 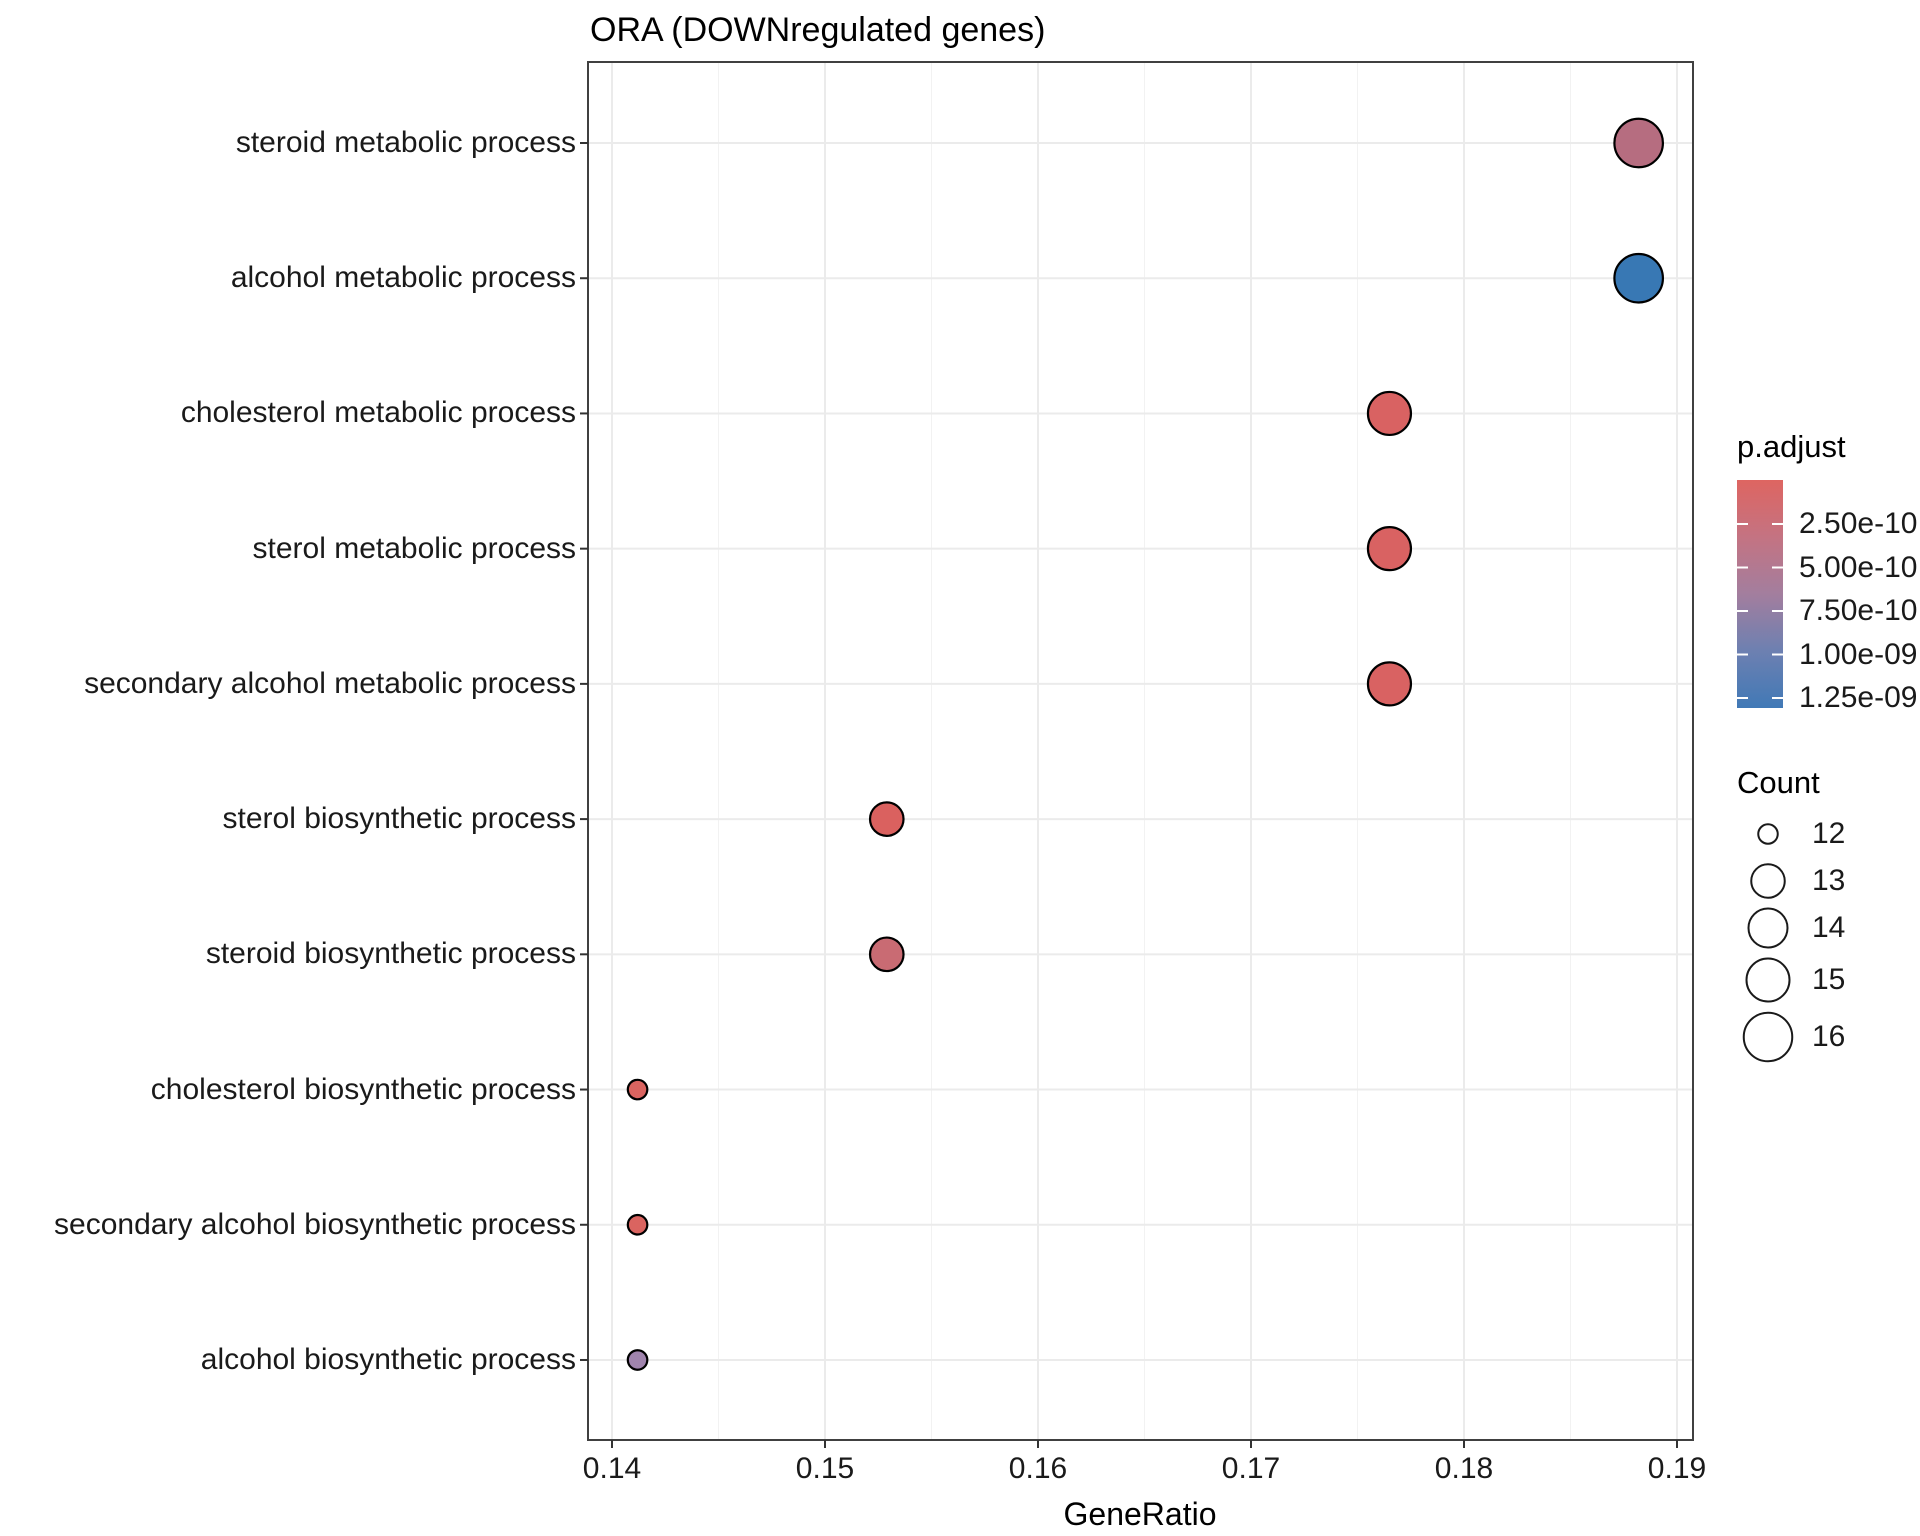 What do you see at coordinates (330, 683) in the screenshot?
I see `y-axis-label: secondary alcohol metabolic process` at bounding box center [330, 683].